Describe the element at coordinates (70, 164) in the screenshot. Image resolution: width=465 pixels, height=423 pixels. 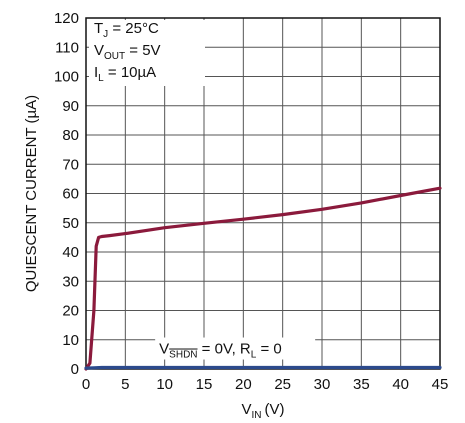
I see `y-tick-label: 70` at that location.